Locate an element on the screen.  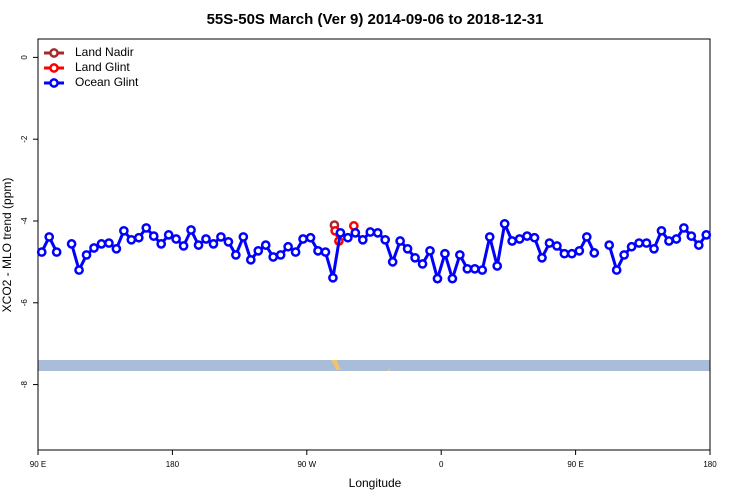
x-axis-label: Longitude is located at coordinates (375, 483).